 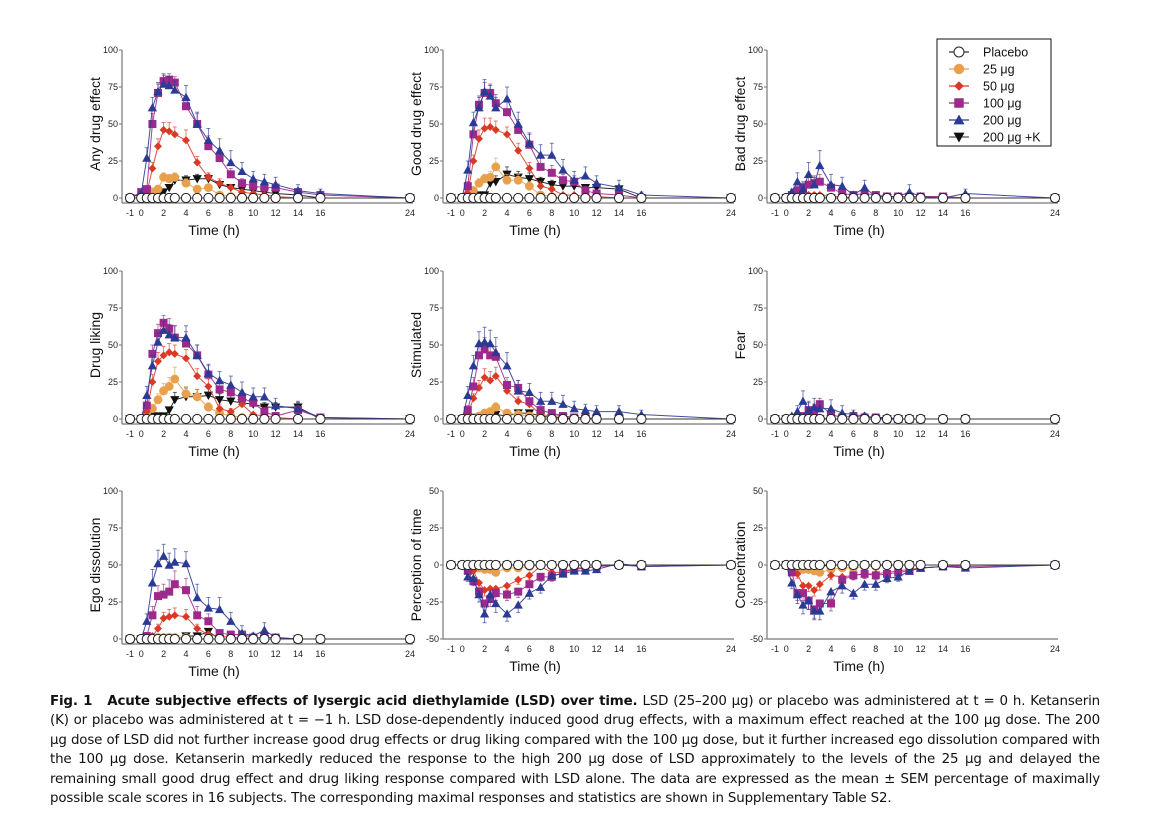 I want to click on legend-label: Placebo, so click(x=1005, y=53).